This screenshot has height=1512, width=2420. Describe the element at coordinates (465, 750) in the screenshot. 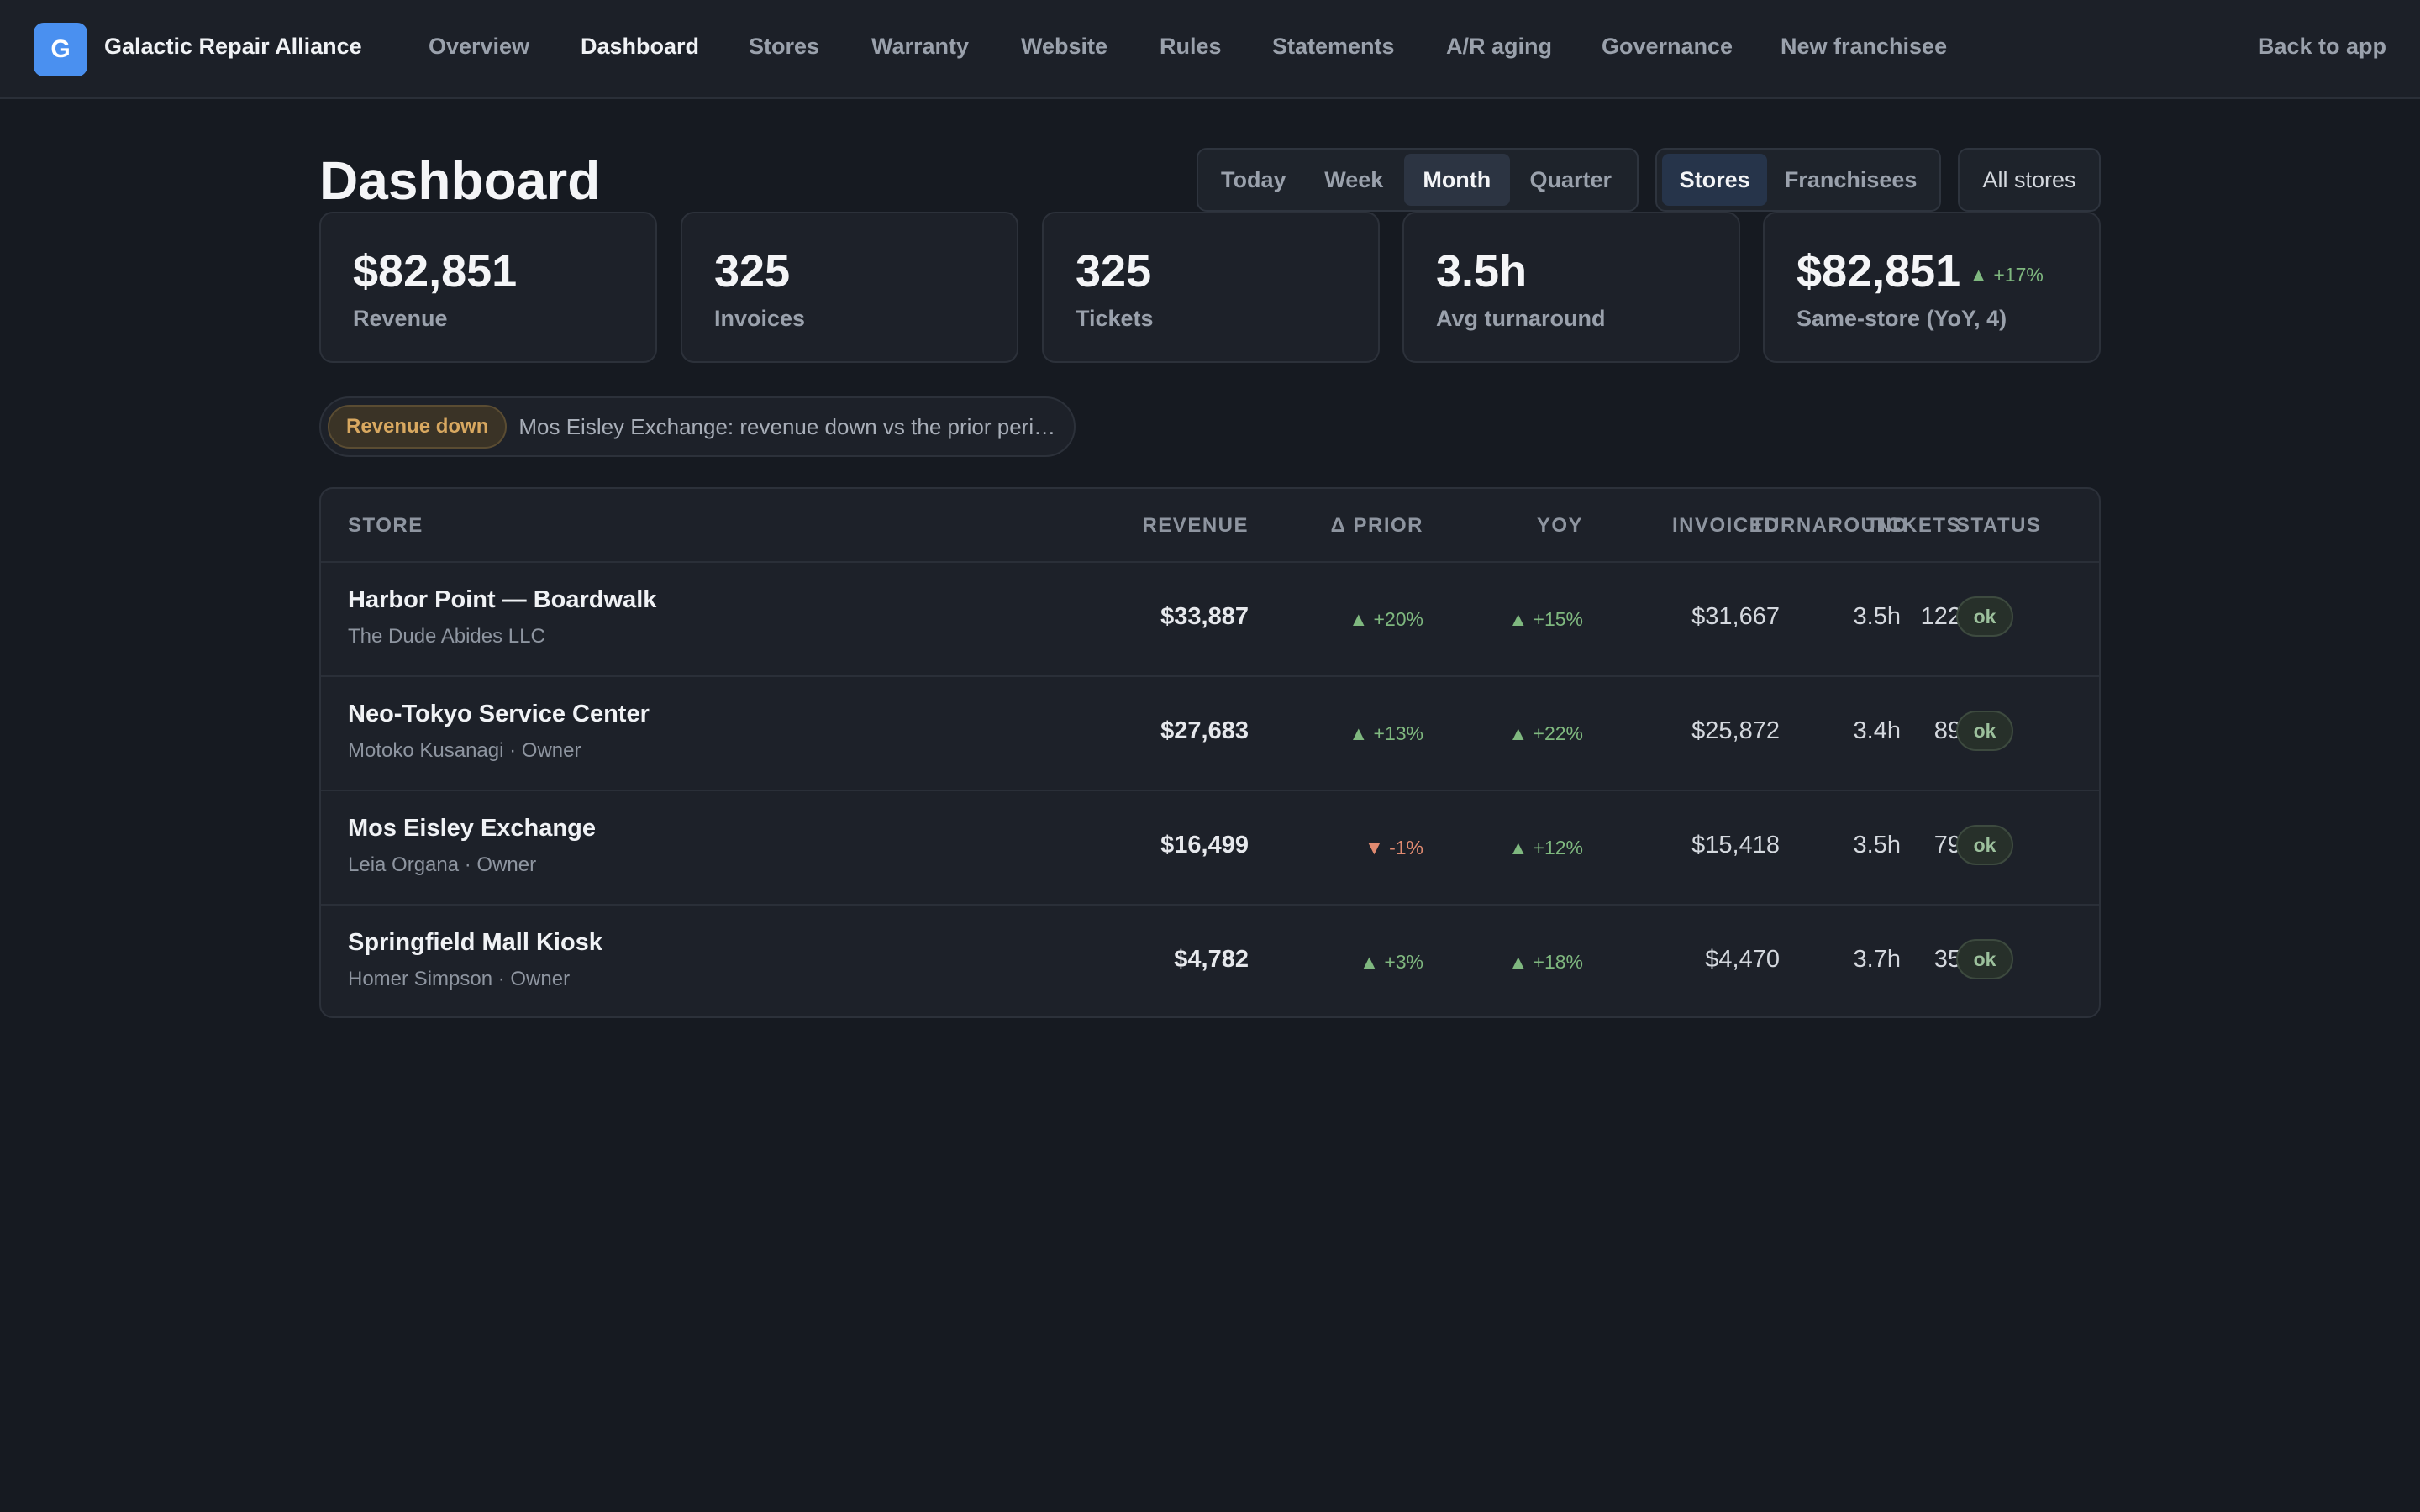

I see `store-owner: Motoko Kusanagi · Owner` at that location.